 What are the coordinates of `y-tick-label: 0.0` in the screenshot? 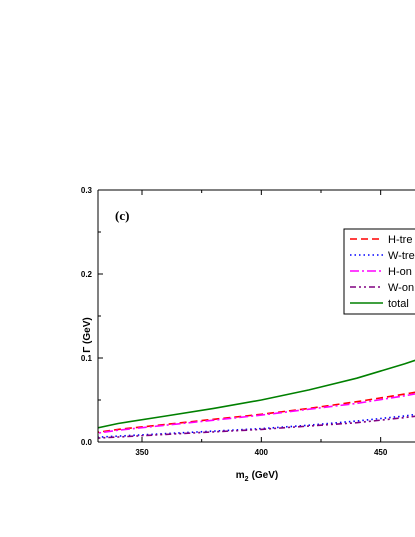 It's located at (87, 442).